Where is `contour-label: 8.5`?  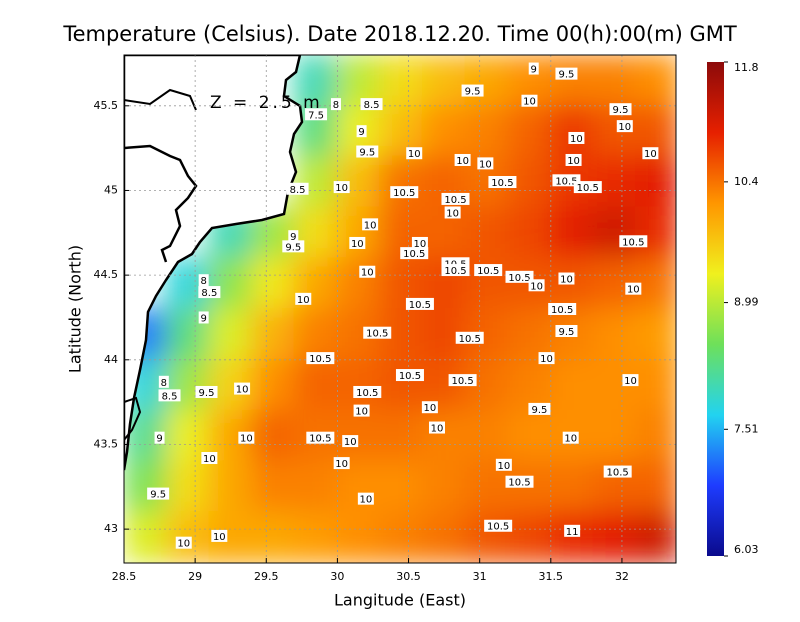
contour-label: 8.5 is located at coordinates (170, 396).